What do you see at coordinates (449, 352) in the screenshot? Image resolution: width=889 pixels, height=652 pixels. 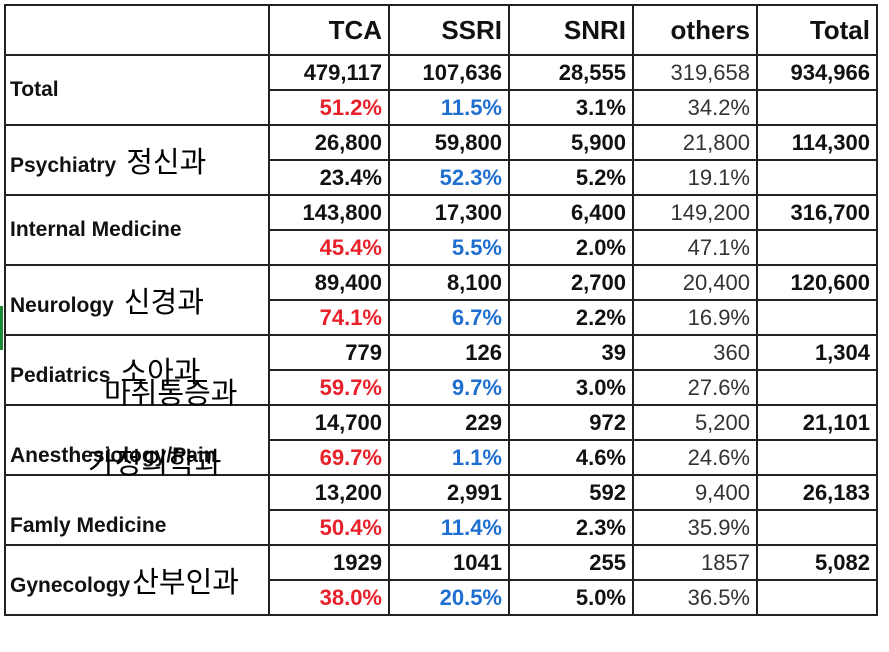 I see `count-cell: 126` at bounding box center [449, 352].